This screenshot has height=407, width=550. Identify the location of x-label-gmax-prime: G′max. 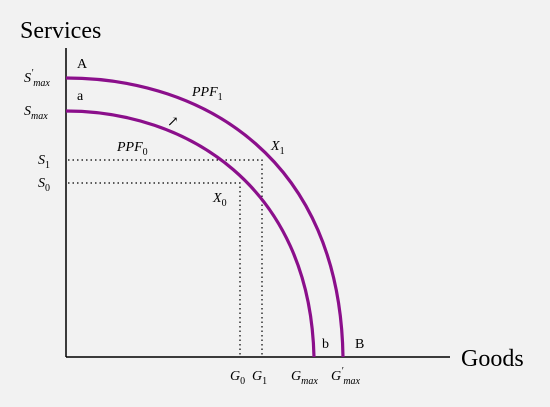
(346, 376).